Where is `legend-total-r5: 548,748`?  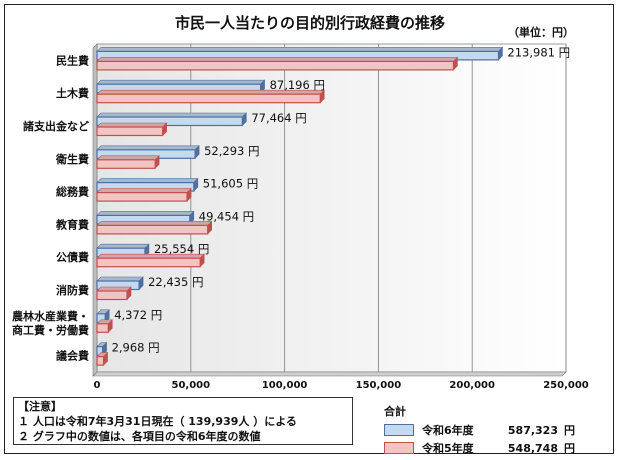
legend-total-r5: 548,748 is located at coordinates (532, 448).